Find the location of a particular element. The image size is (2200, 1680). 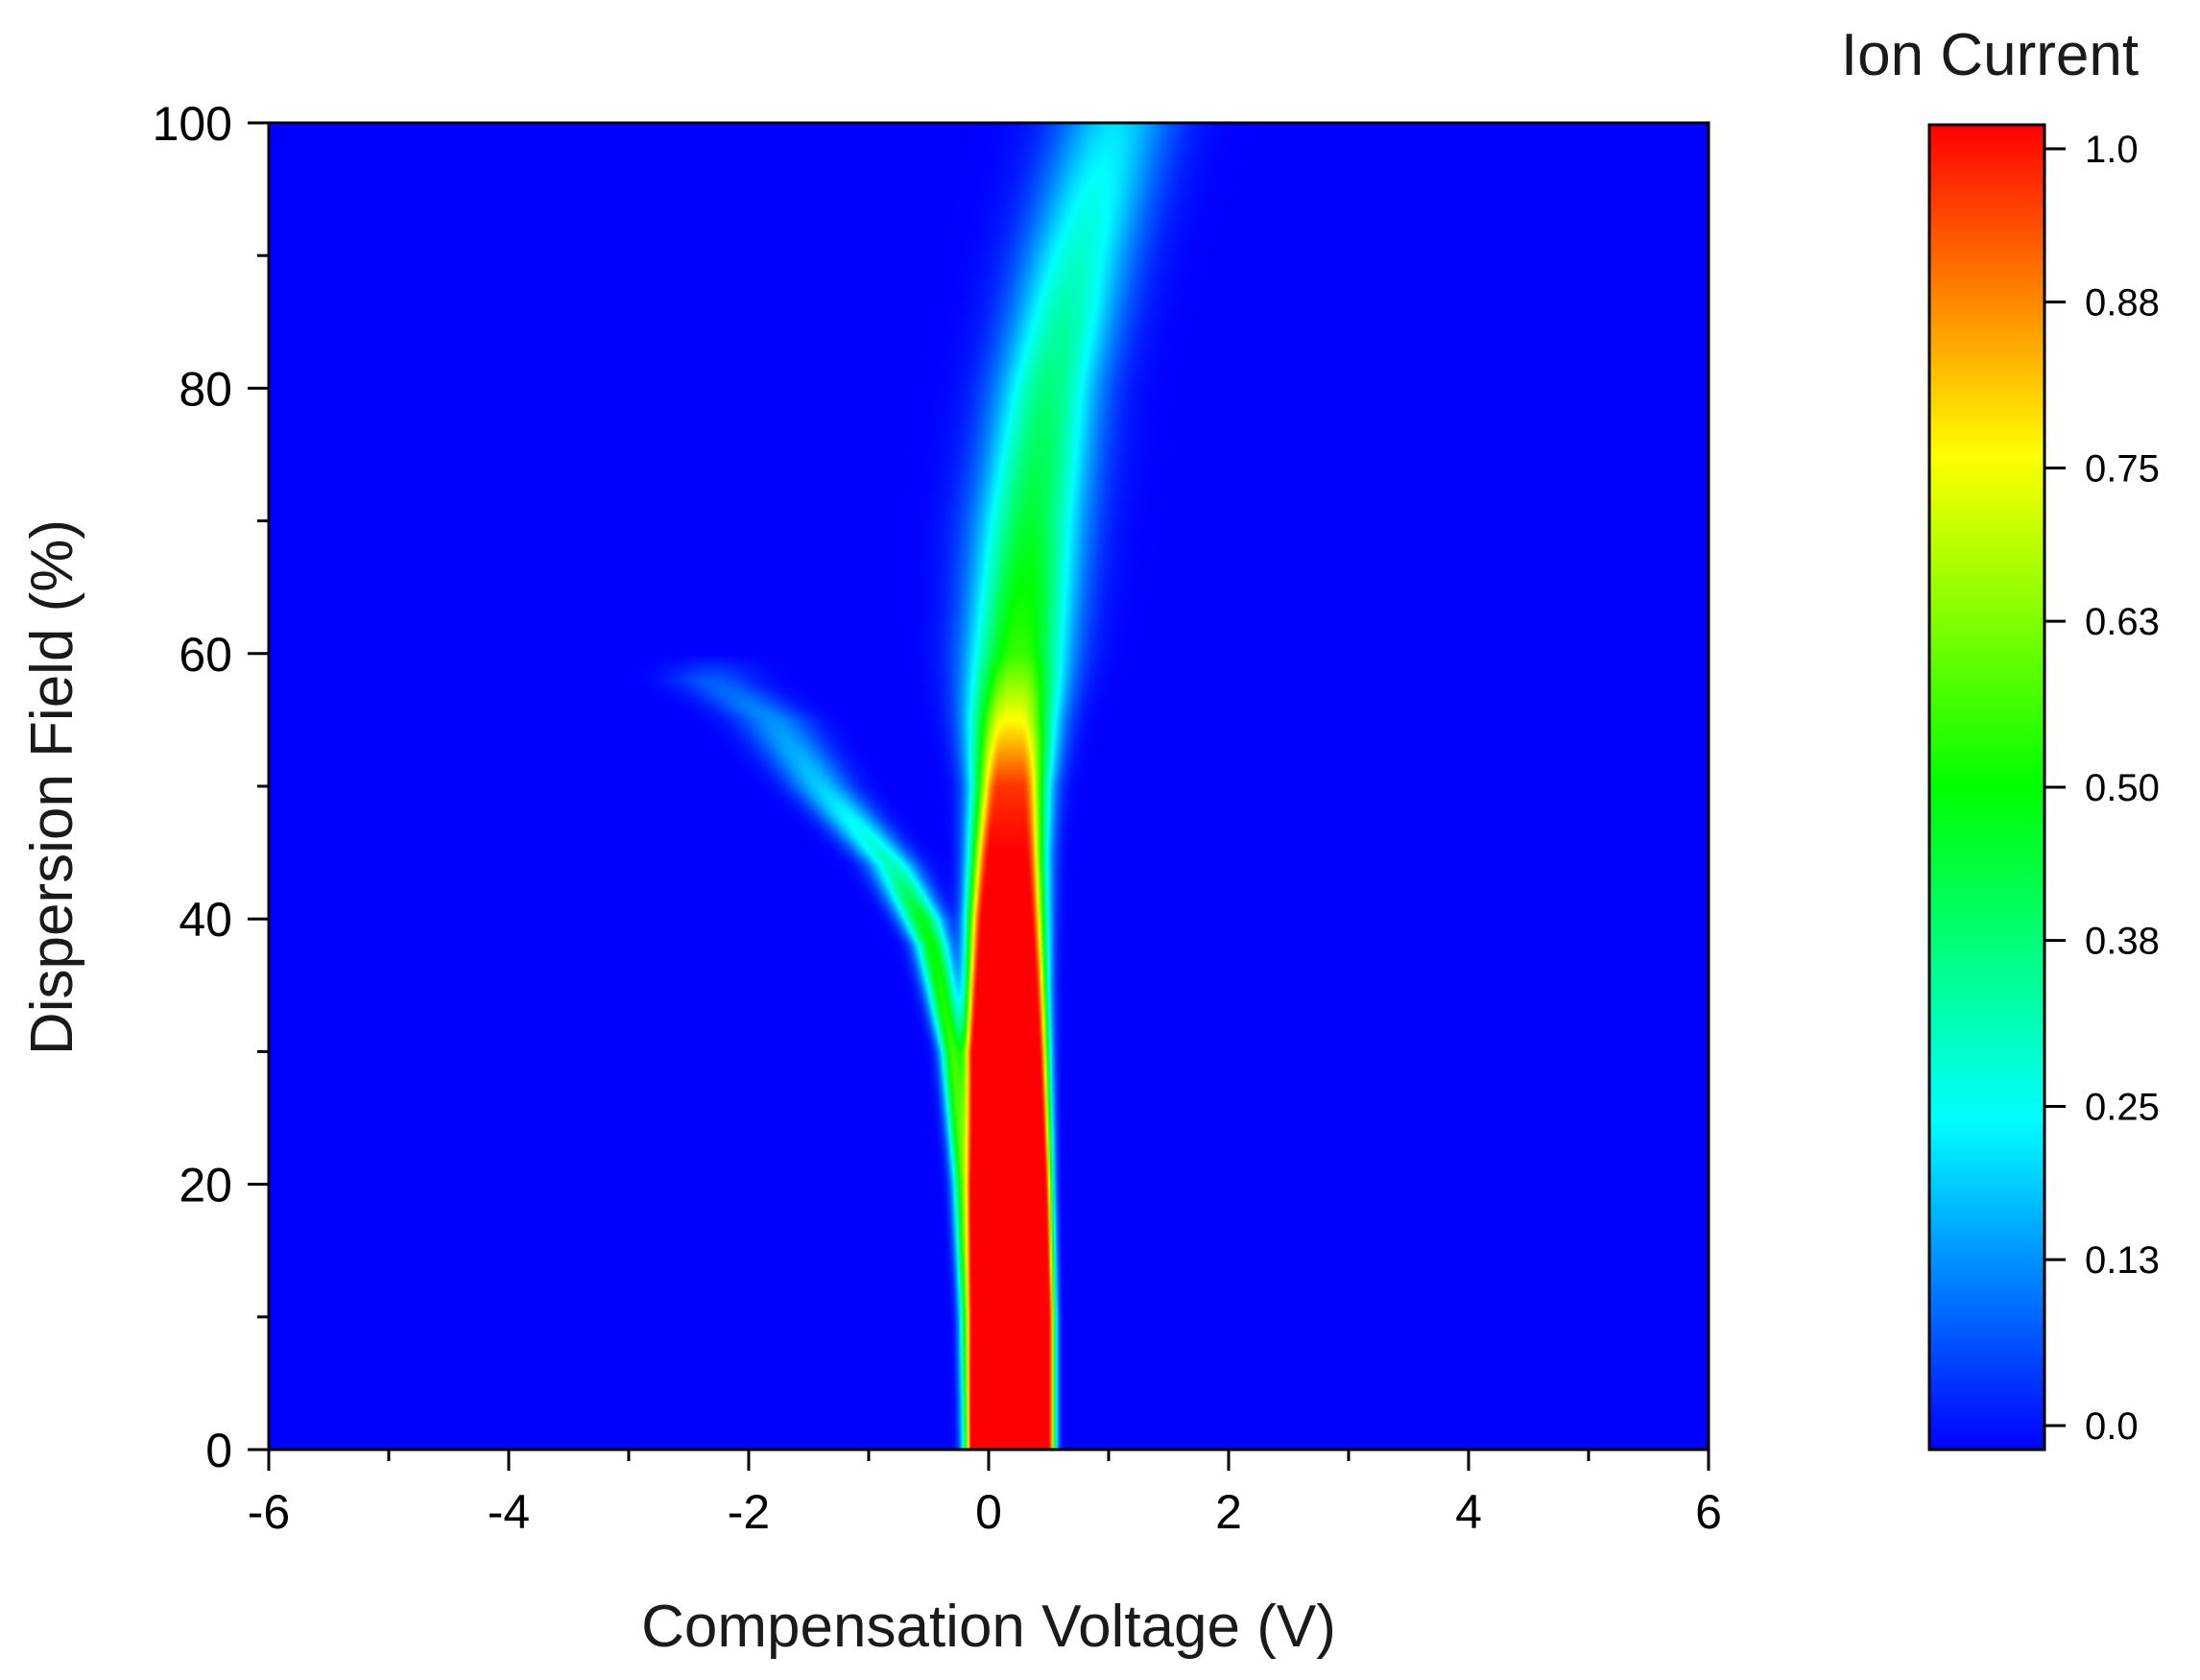

colorbar is located at coordinates (1986, 788).